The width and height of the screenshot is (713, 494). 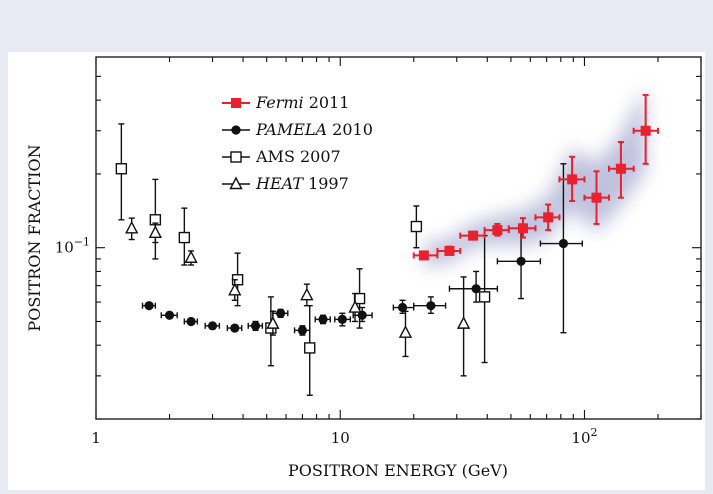 What do you see at coordinates (314, 129) in the screenshot?
I see `legend-label: PAMELA 2010` at bounding box center [314, 129].